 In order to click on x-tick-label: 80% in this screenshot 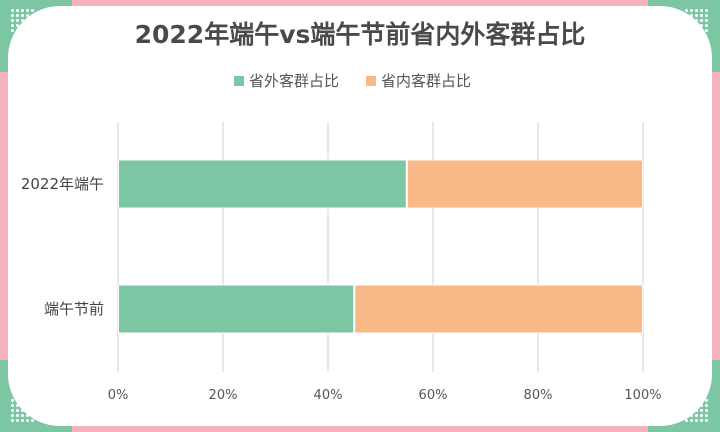, I will do `click(538, 395)`.